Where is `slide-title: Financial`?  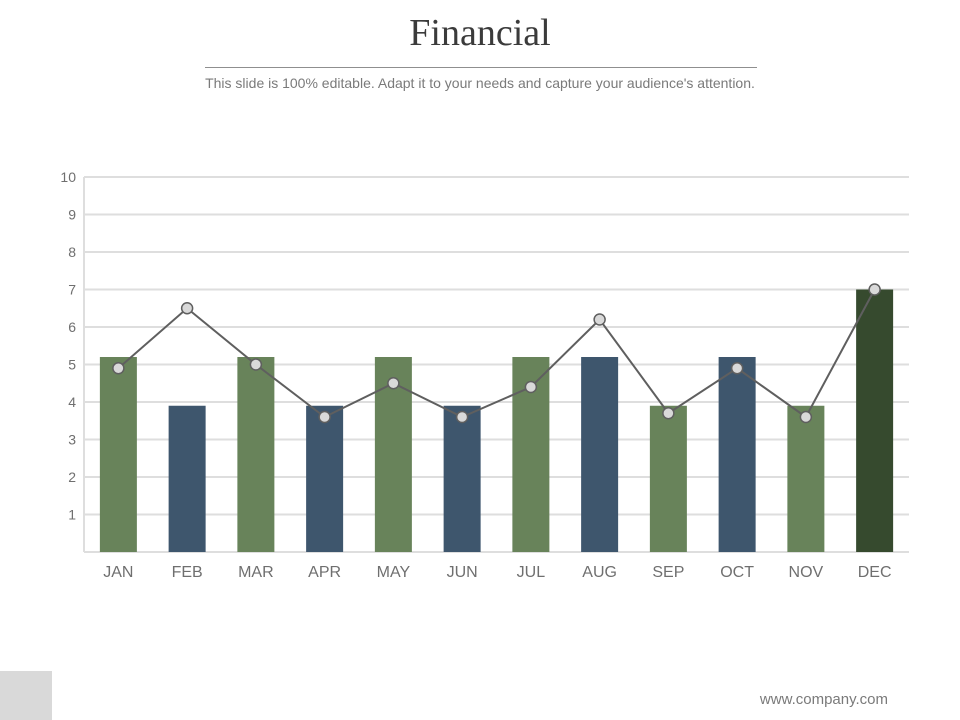 slide-title: Financial is located at coordinates (480, 33).